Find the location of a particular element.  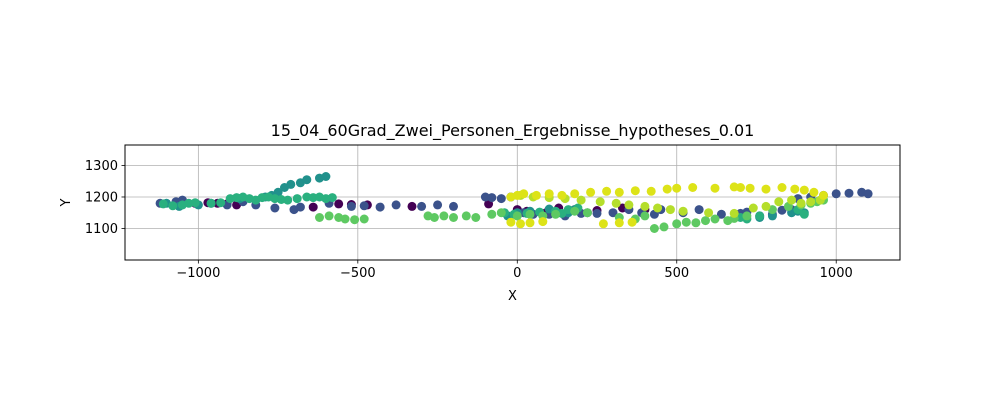

x-tick-label: −500 is located at coordinates (358, 273).